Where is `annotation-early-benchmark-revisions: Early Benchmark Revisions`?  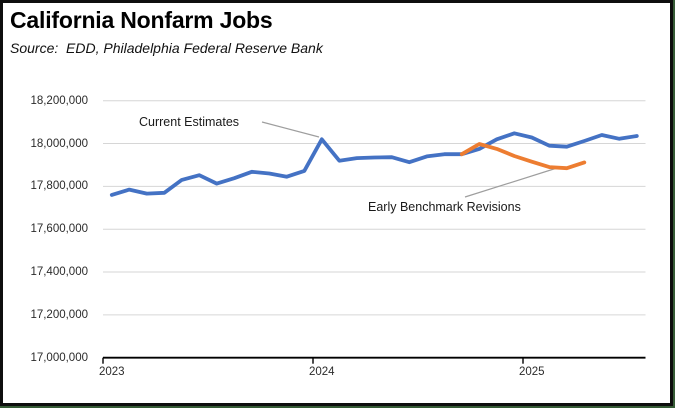
annotation-early-benchmark-revisions: Early Benchmark Revisions is located at coordinates (444, 207).